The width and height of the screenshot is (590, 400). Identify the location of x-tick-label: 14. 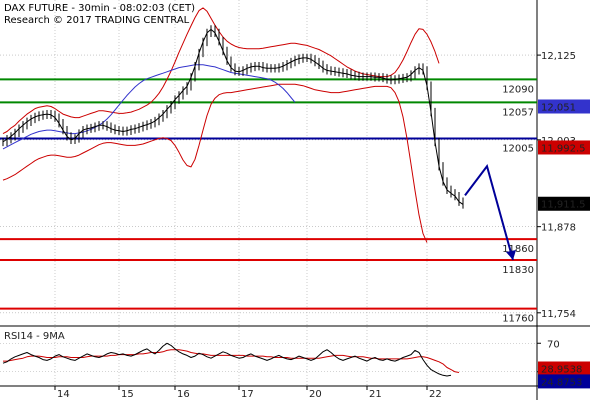
(63, 394).